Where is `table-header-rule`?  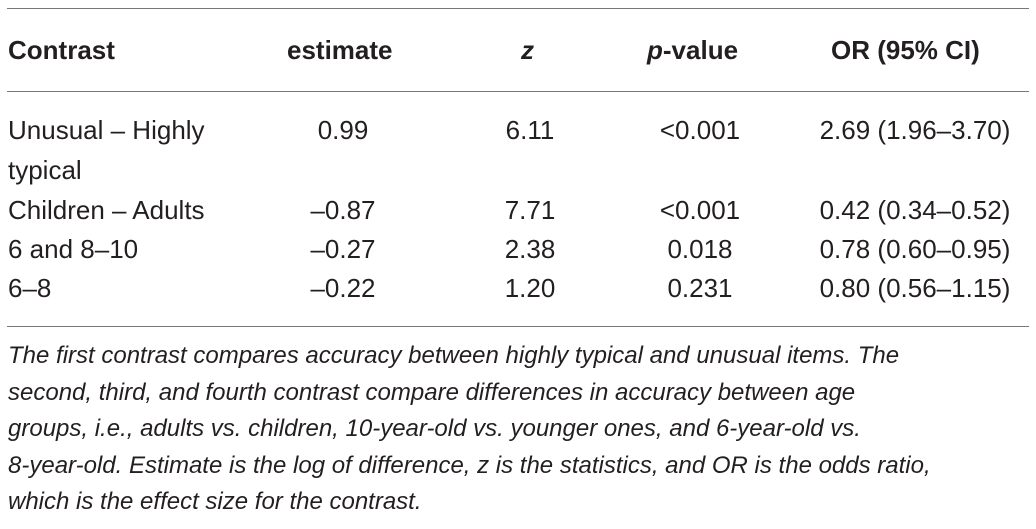
table-header-rule is located at coordinates (518, 91).